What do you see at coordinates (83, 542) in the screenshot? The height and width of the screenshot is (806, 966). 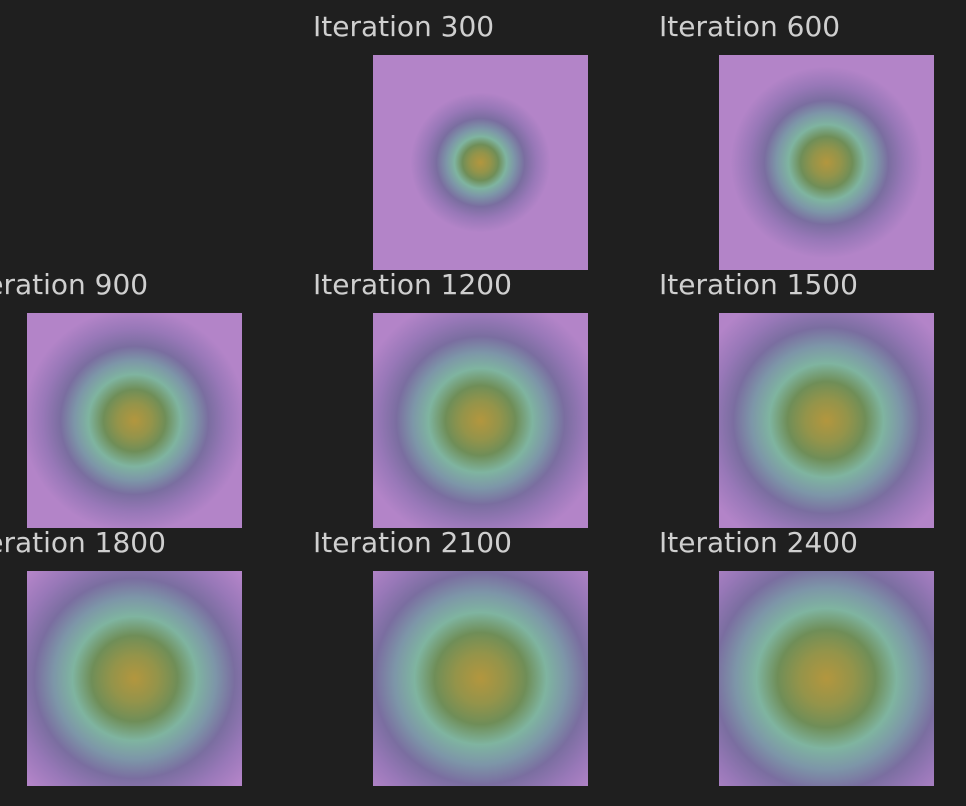 I see `panel-title: Iteration 1800` at bounding box center [83, 542].